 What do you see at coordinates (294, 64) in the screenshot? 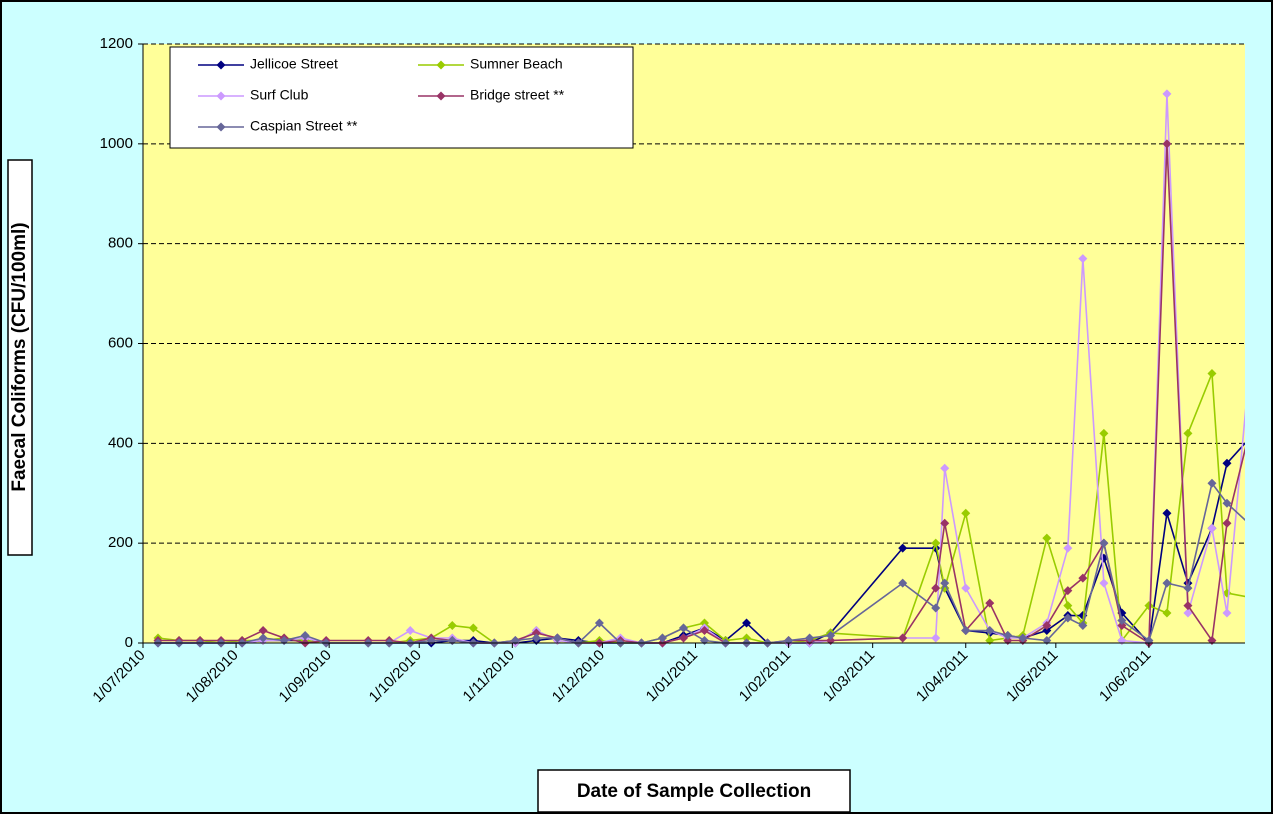
I see `legend-label: Jellicoe Street` at bounding box center [294, 64].